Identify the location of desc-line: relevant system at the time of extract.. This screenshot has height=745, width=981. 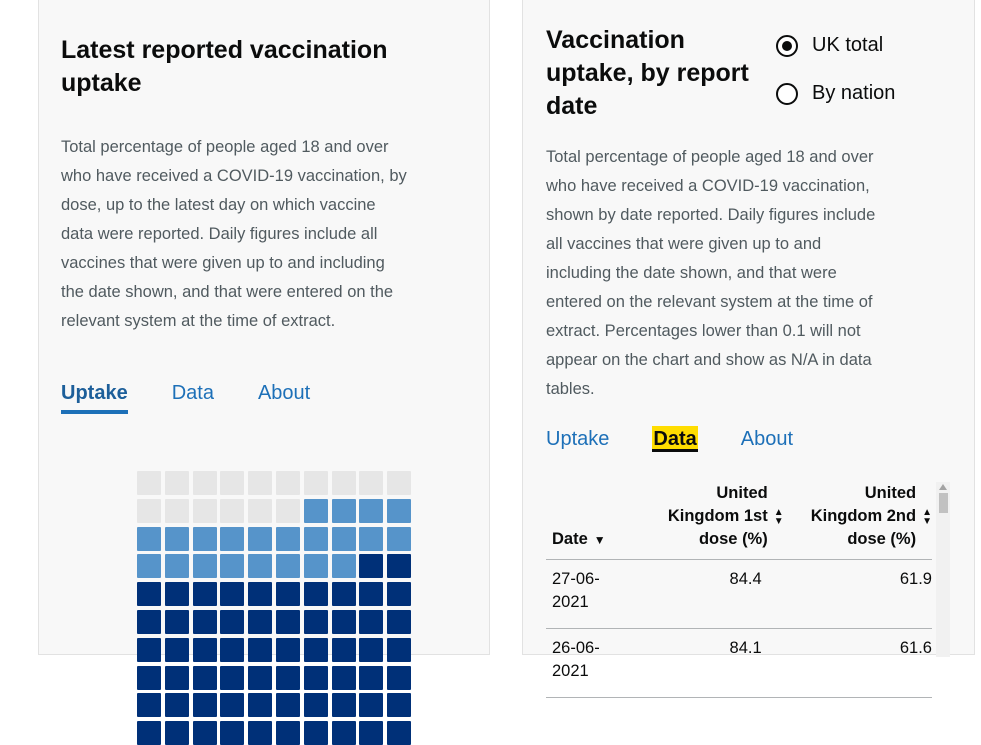
(198, 321).